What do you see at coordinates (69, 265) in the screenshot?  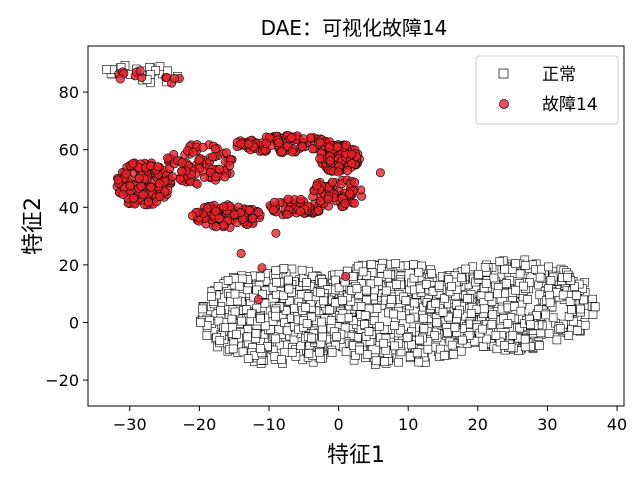 I see `y-tick-label: 20` at bounding box center [69, 265].